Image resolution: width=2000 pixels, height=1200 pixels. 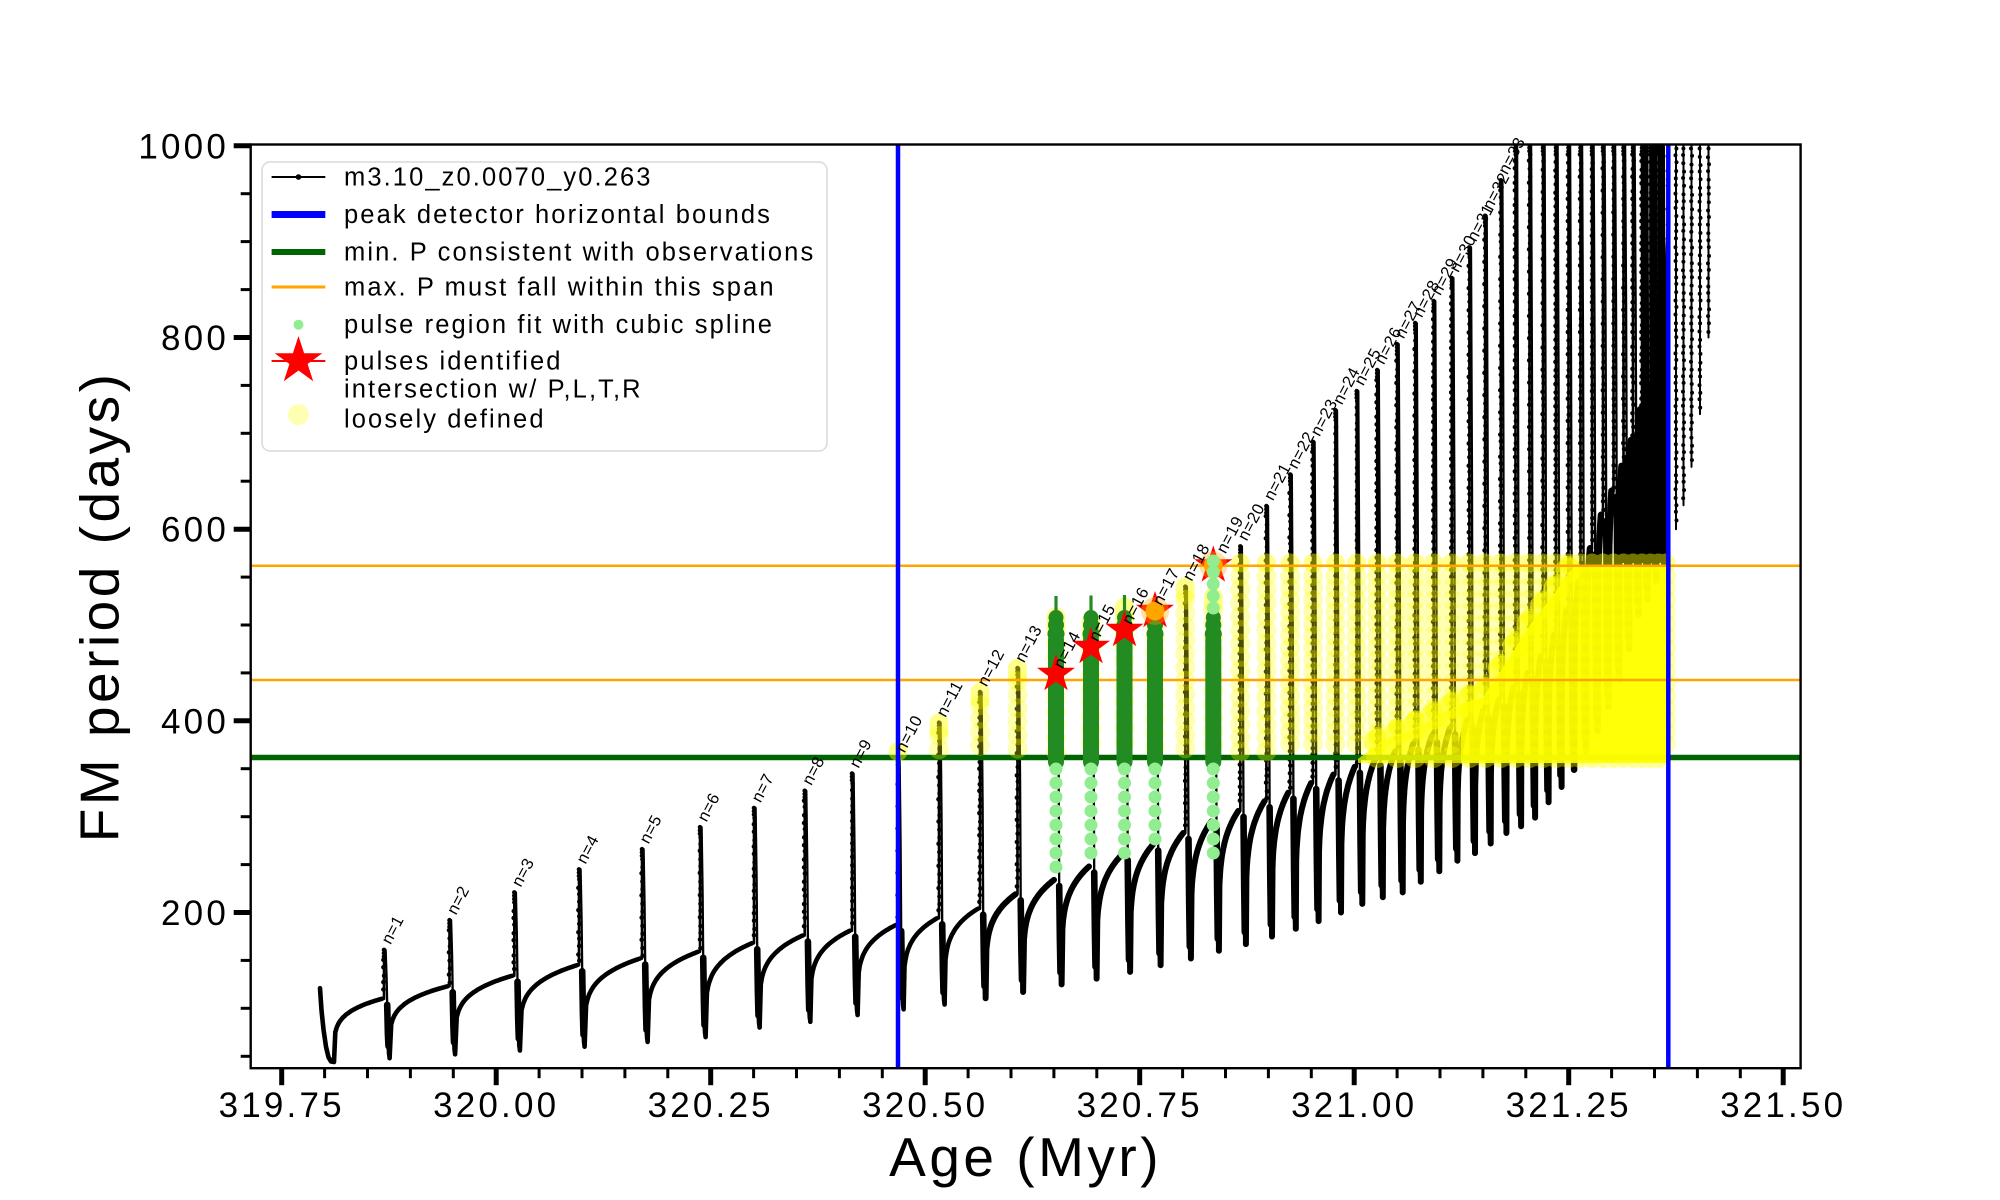 I want to click on svg-text: 321.00, so click(x=1354, y=1105).